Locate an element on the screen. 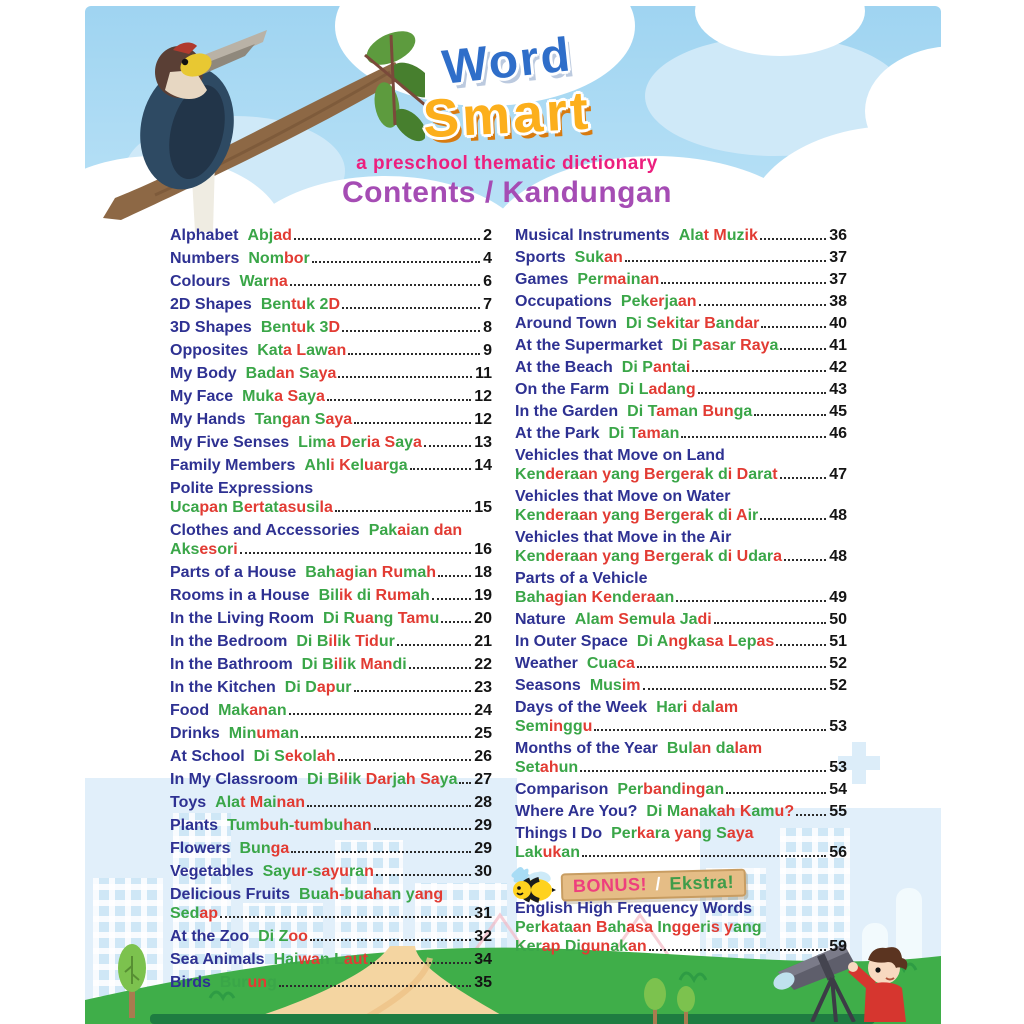 This screenshot has height=1024, width=1024. page-number: 40 is located at coordinates (838, 323).